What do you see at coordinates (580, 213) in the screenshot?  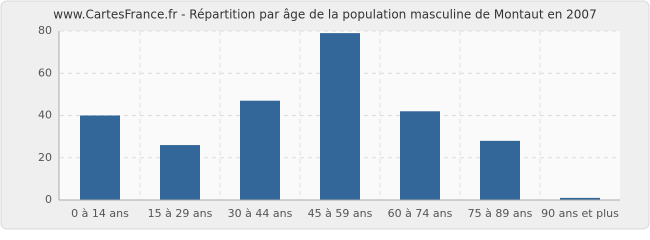 I see `x-tick-label: 90 ans et plus` at bounding box center [580, 213].